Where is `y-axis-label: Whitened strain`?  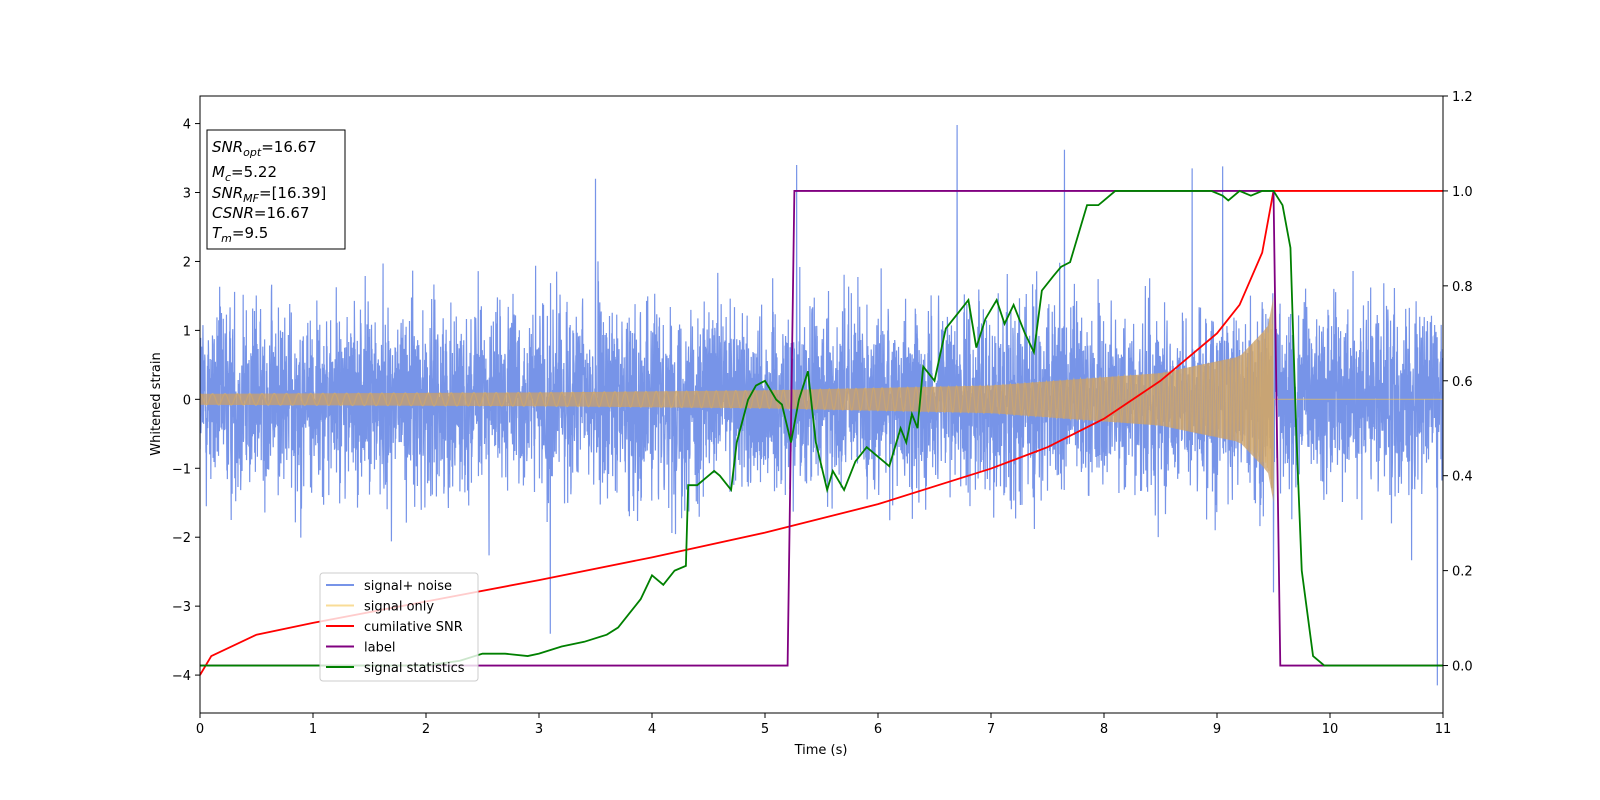
y-axis-label: Whitened strain is located at coordinates (156, 403).